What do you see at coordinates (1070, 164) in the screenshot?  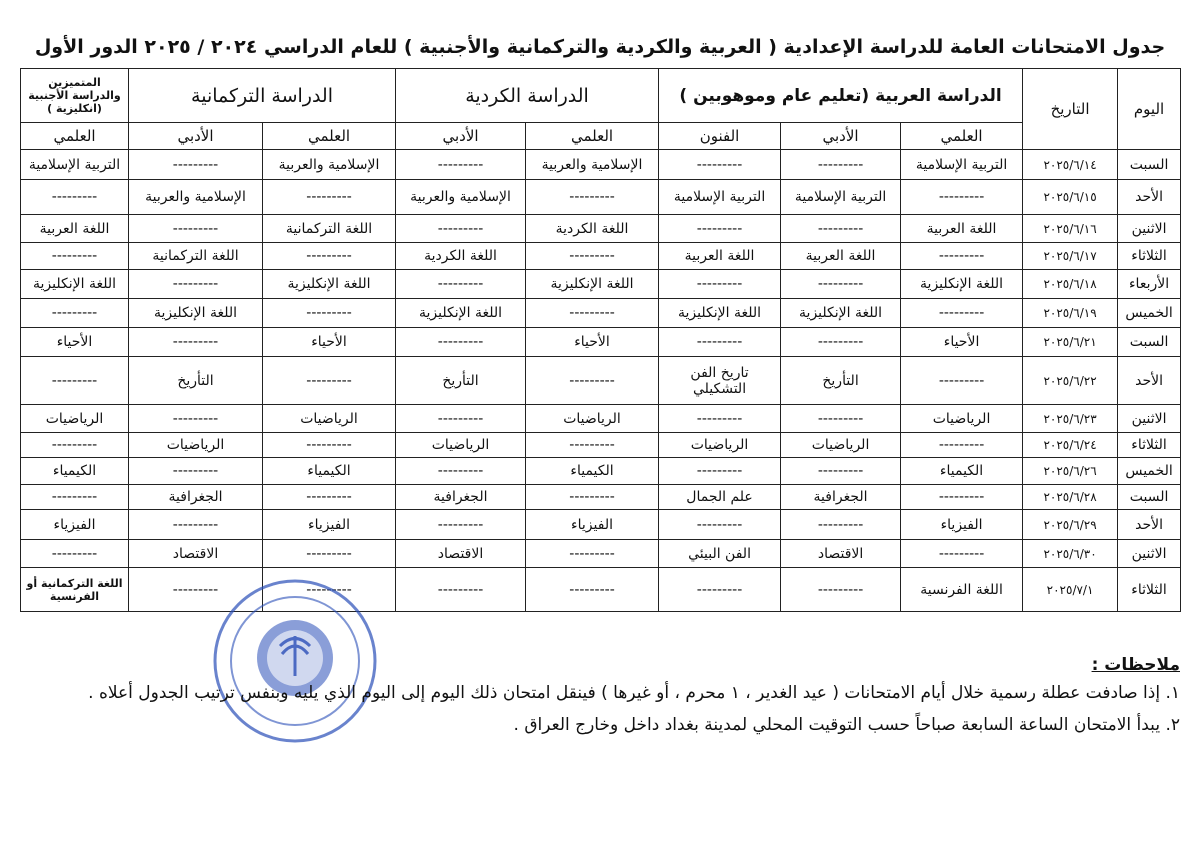 I see `date-cell: ٢٠٢٥/٦/١٤` at bounding box center [1070, 164].